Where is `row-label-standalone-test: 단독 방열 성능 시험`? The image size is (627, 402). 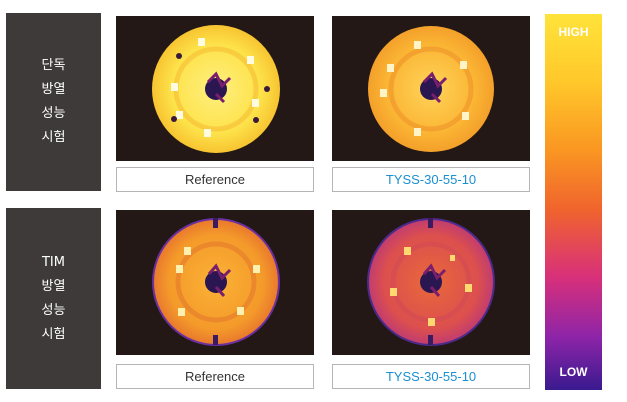 row-label-standalone-test: 단독 방열 성능 시험 is located at coordinates (53, 102).